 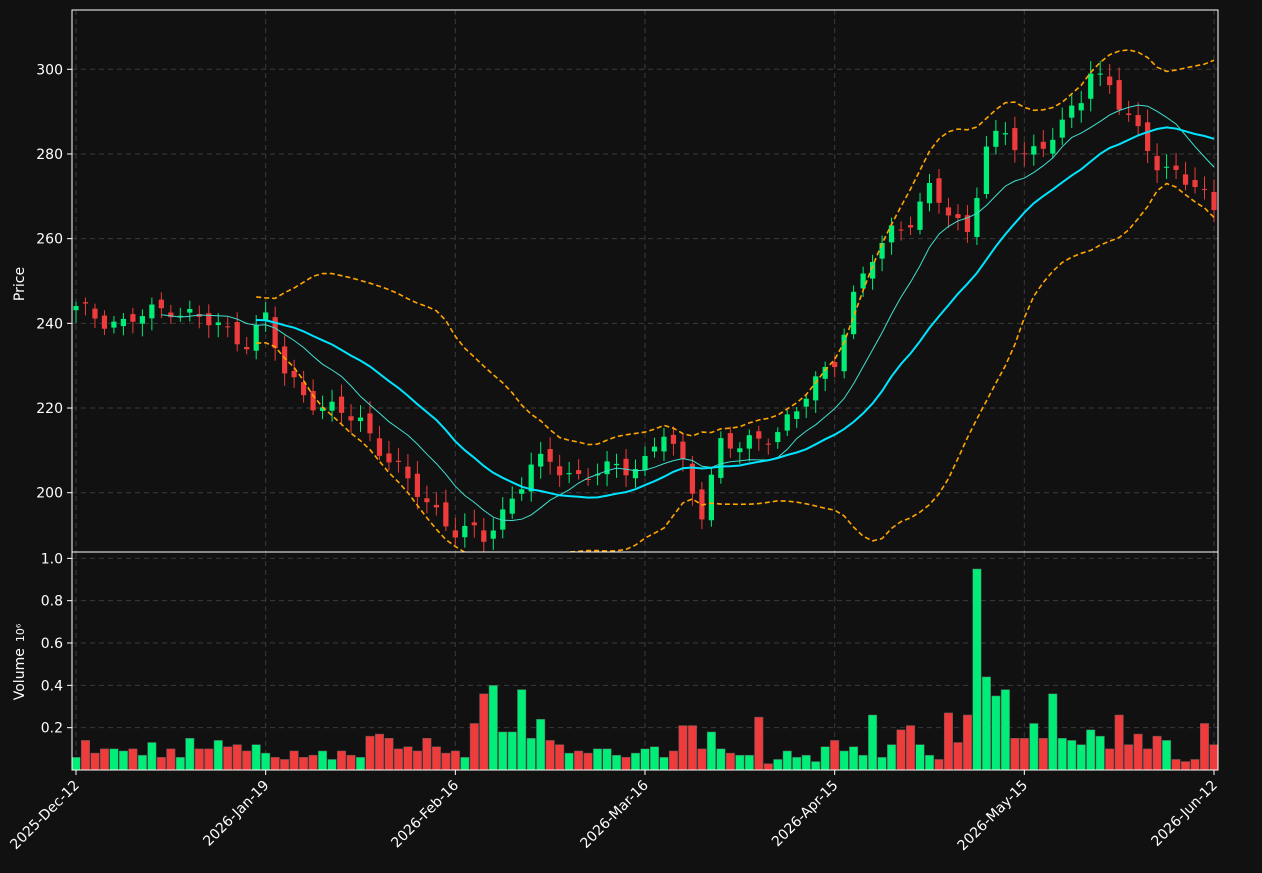 What do you see at coordinates (49, 324) in the screenshot?
I see `price-tick-label: 240` at bounding box center [49, 324].